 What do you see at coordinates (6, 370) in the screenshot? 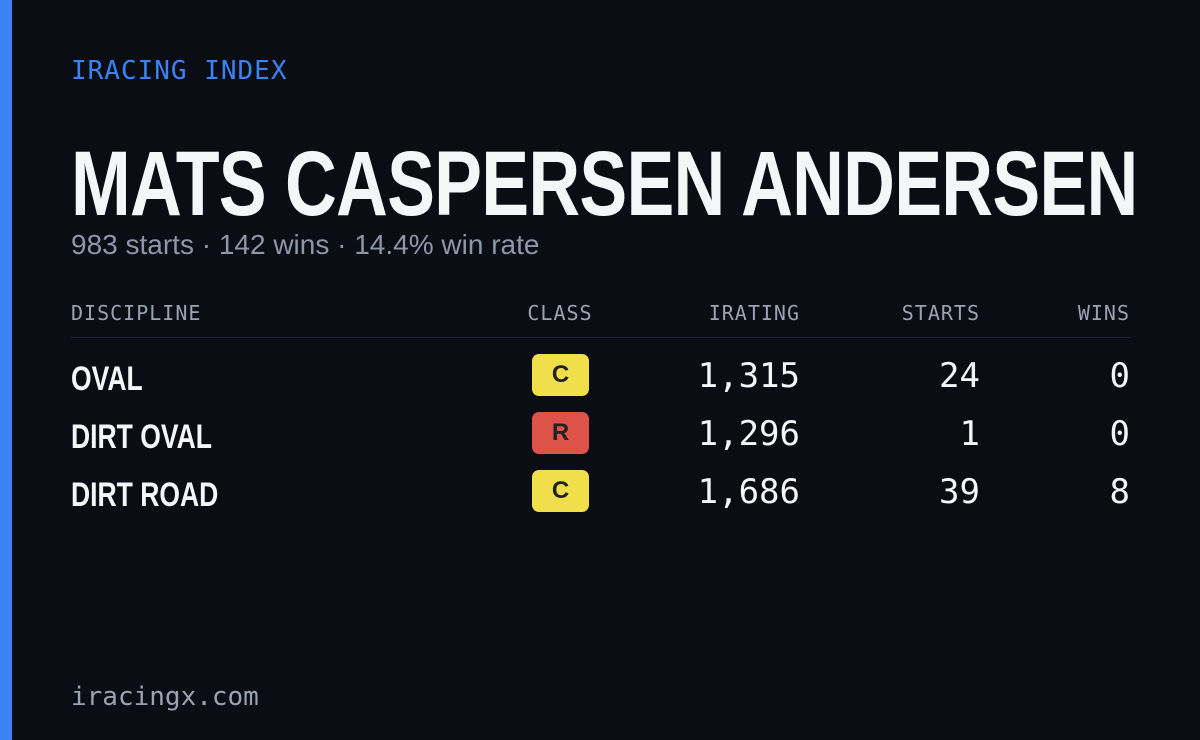
I see `accent-bar` at bounding box center [6, 370].